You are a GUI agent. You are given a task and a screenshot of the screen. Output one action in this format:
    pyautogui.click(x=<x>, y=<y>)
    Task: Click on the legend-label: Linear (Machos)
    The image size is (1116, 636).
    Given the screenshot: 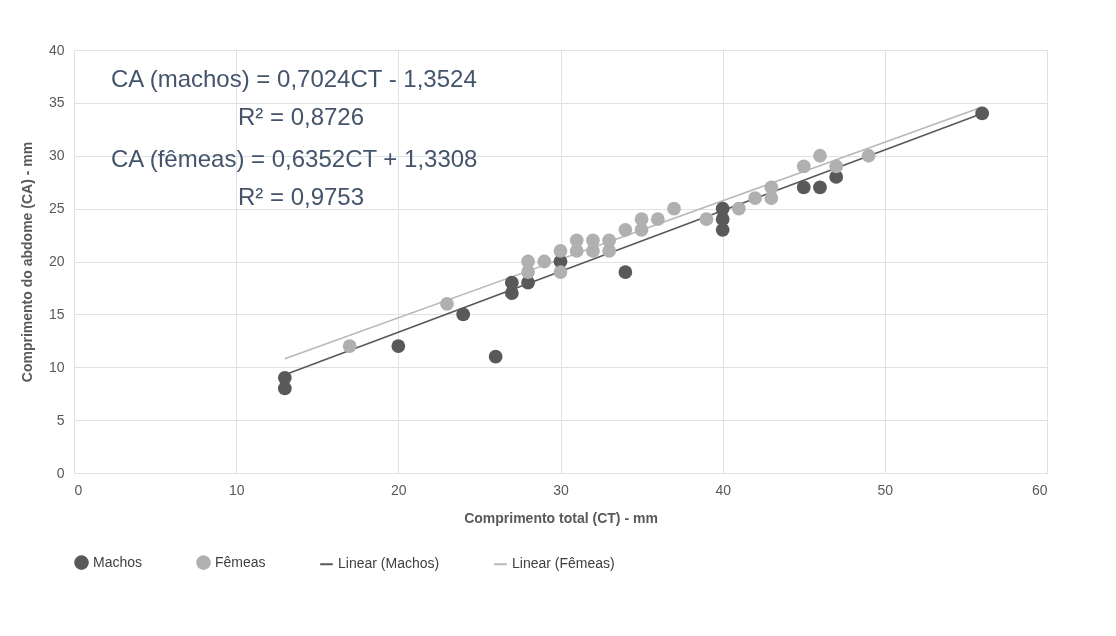 What is the action you would take?
    pyautogui.click(x=389, y=563)
    